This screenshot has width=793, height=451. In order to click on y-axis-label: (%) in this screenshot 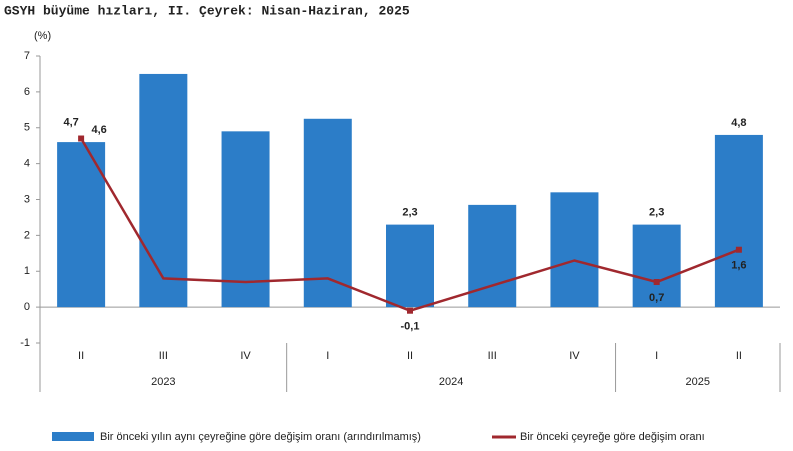, I will do `click(42, 36)`.